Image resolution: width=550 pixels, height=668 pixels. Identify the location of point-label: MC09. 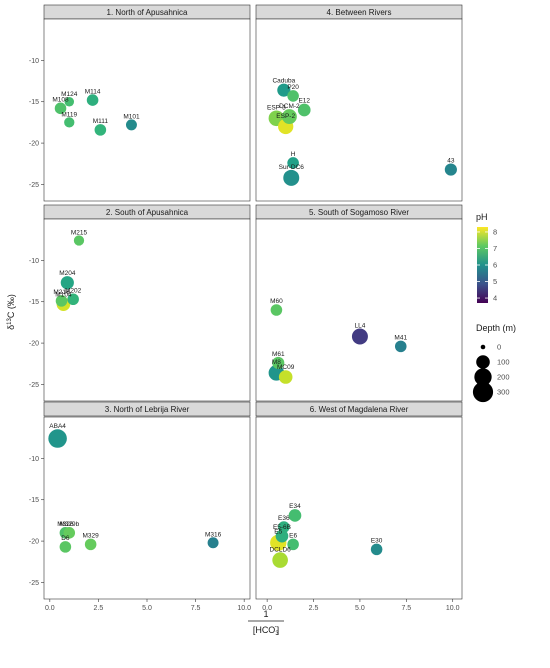
(286, 367).